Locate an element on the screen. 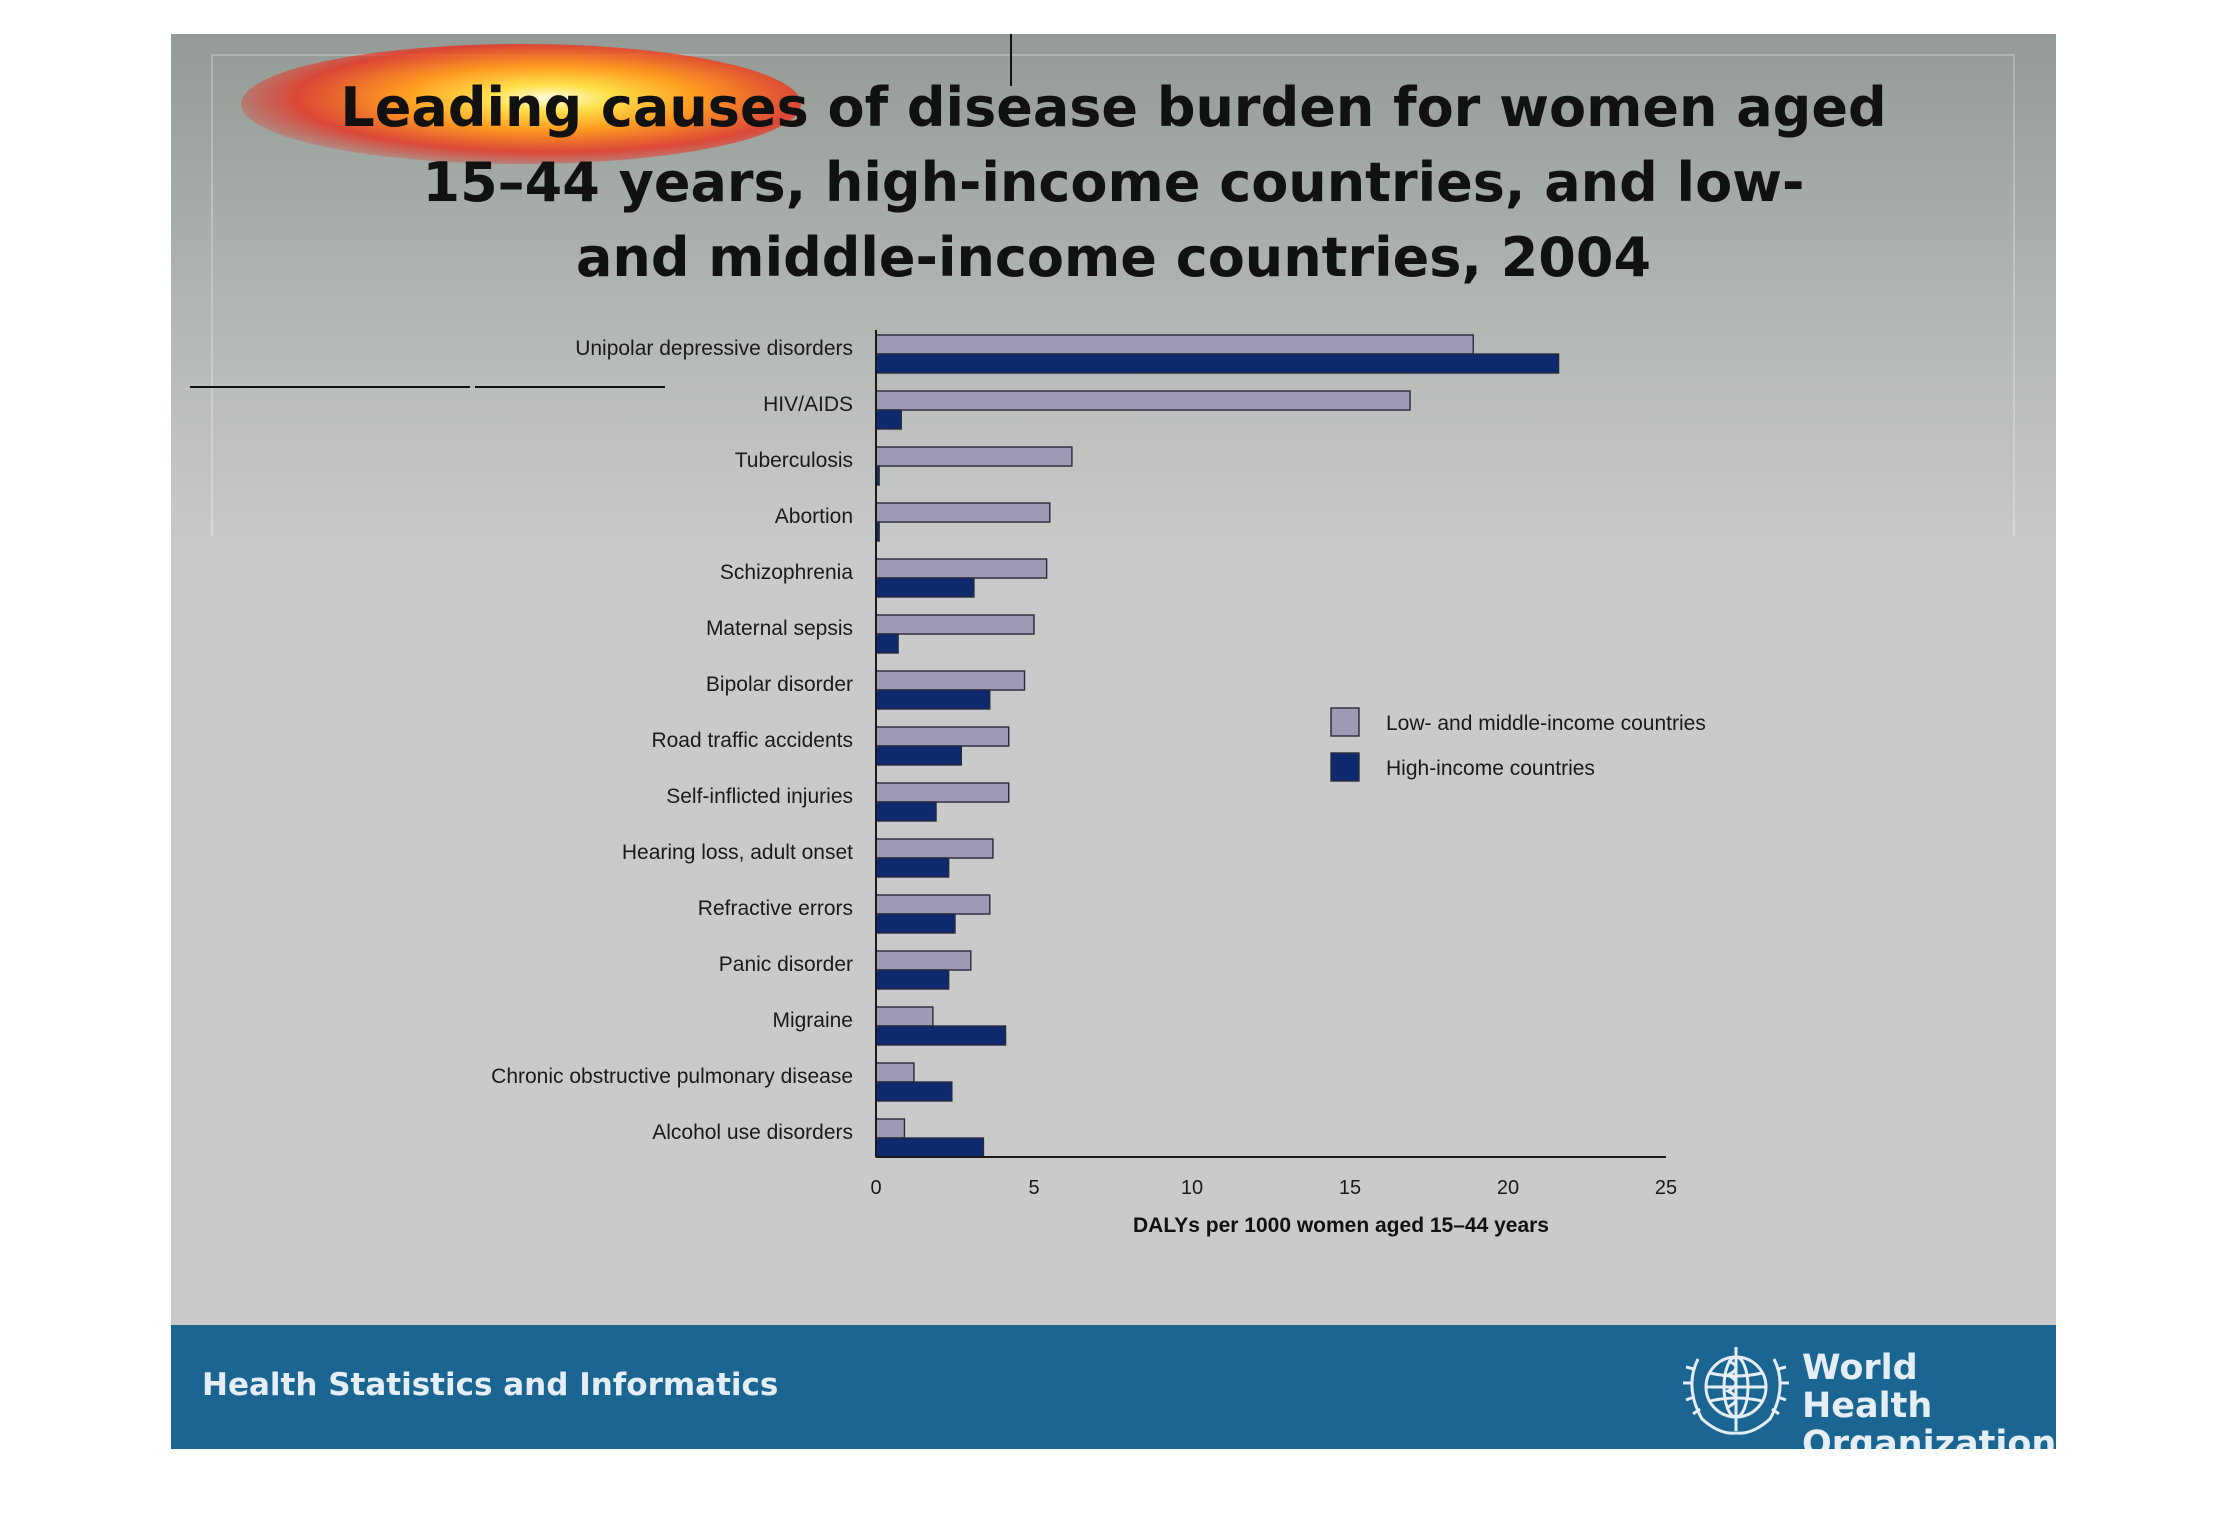 This screenshot has height=1530, width=2216. category-label: Chronic obstructive pulmonary disease is located at coordinates (672, 1076).